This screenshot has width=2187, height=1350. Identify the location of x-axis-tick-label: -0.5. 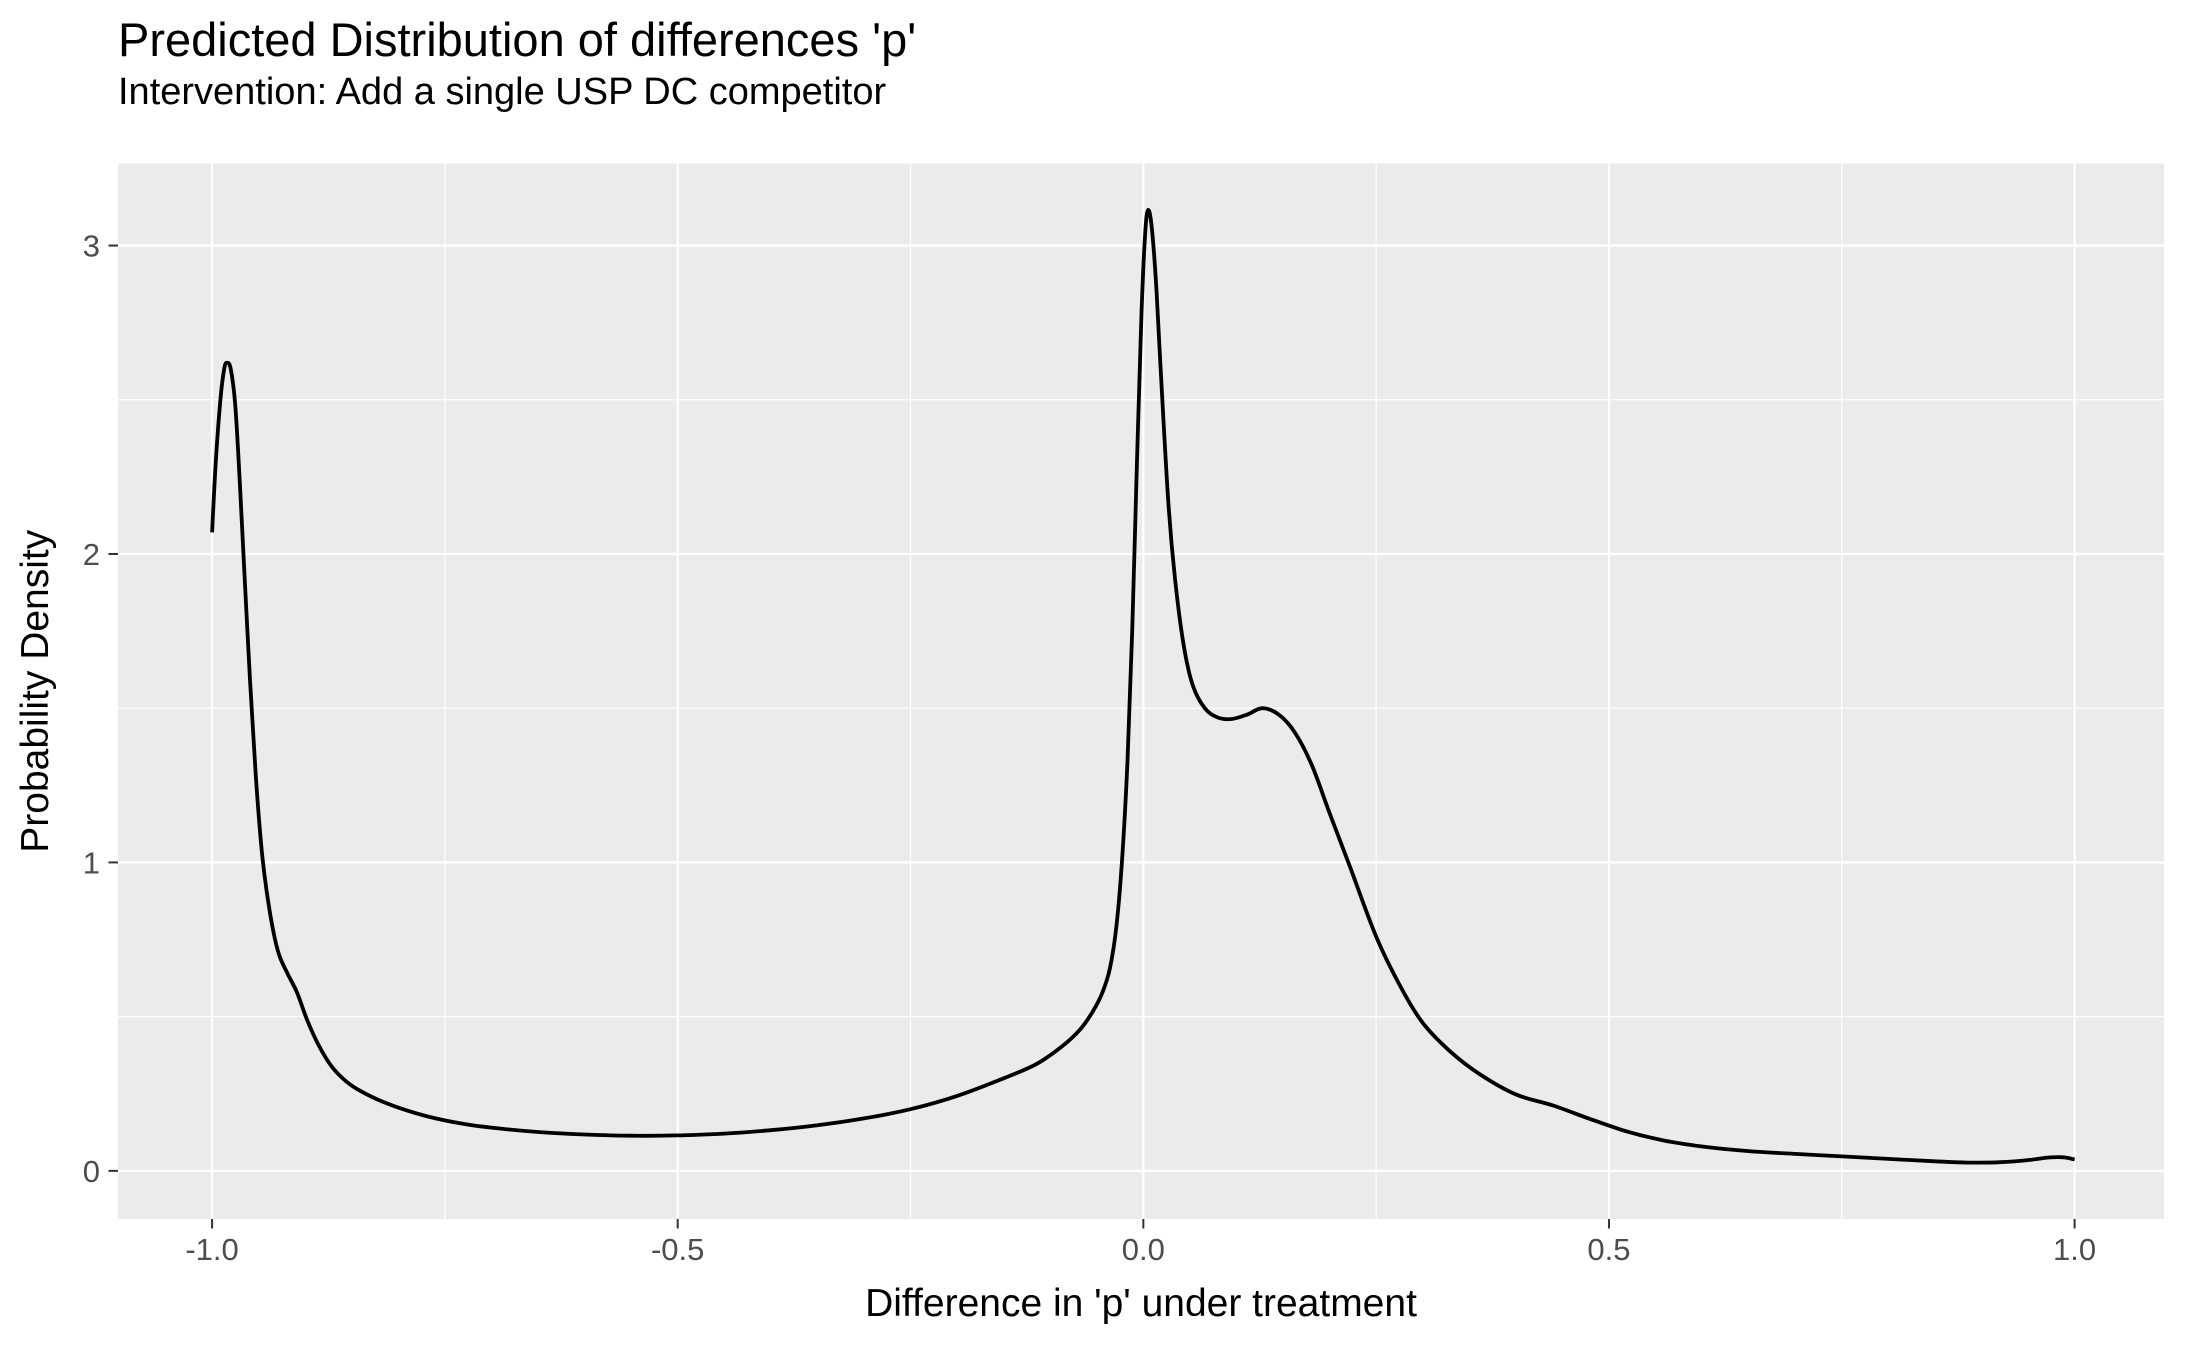
(677, 1249).